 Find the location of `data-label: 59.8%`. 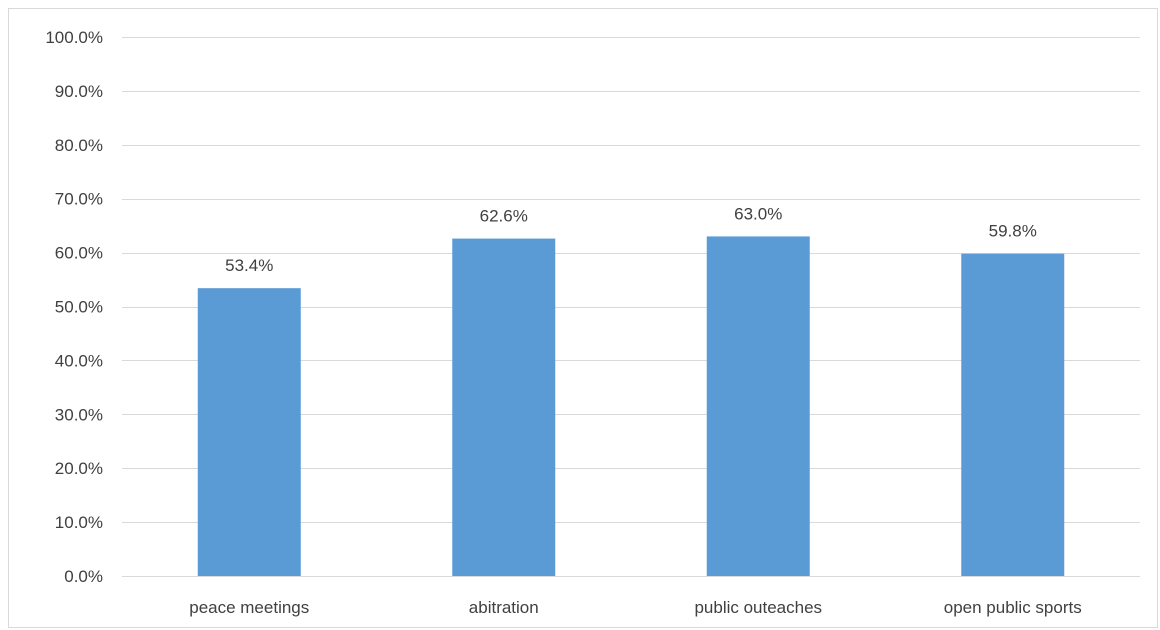

data-label: 59.8% is located at coordinates (1013, 231).